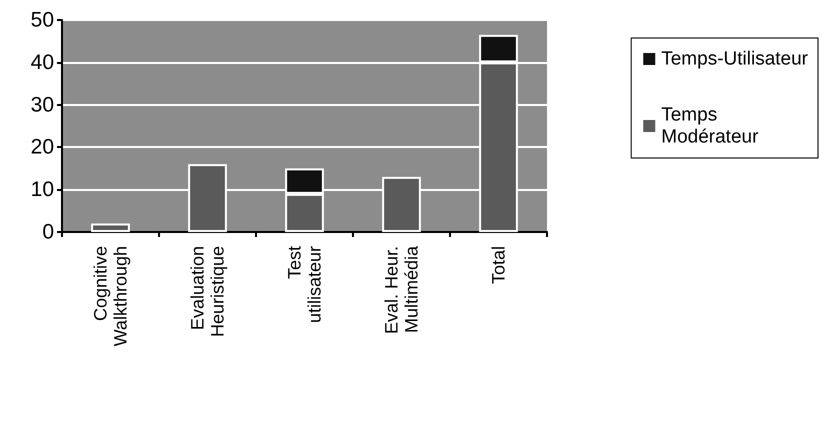 The height and width of the screenshot is (422, 822). What do you see at coordinates (208, 292) in the screenshot?
I see `x-tick-label: Evaluation Heuristique` at bounding box center [208, 292].